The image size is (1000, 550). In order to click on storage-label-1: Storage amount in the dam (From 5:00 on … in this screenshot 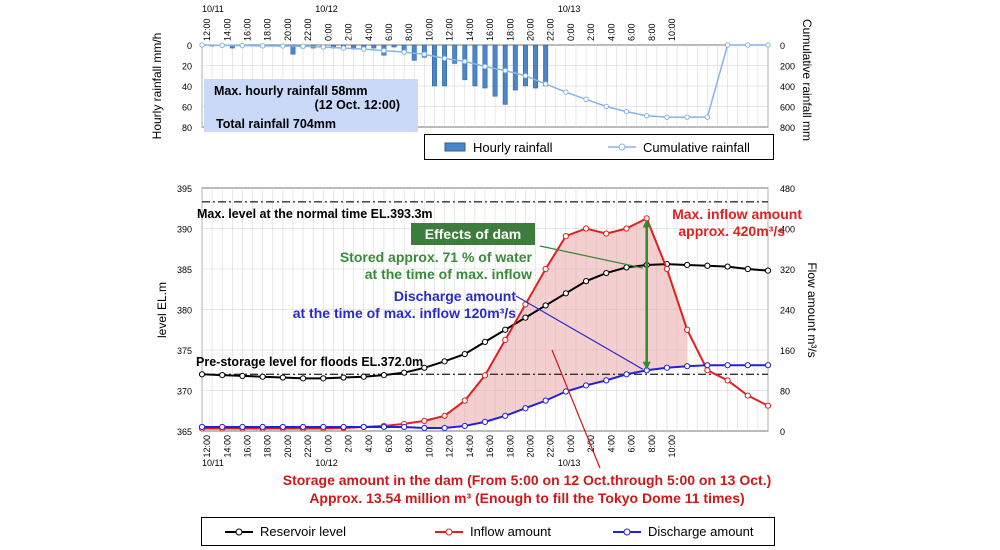, I will do `click(527, 480)`.